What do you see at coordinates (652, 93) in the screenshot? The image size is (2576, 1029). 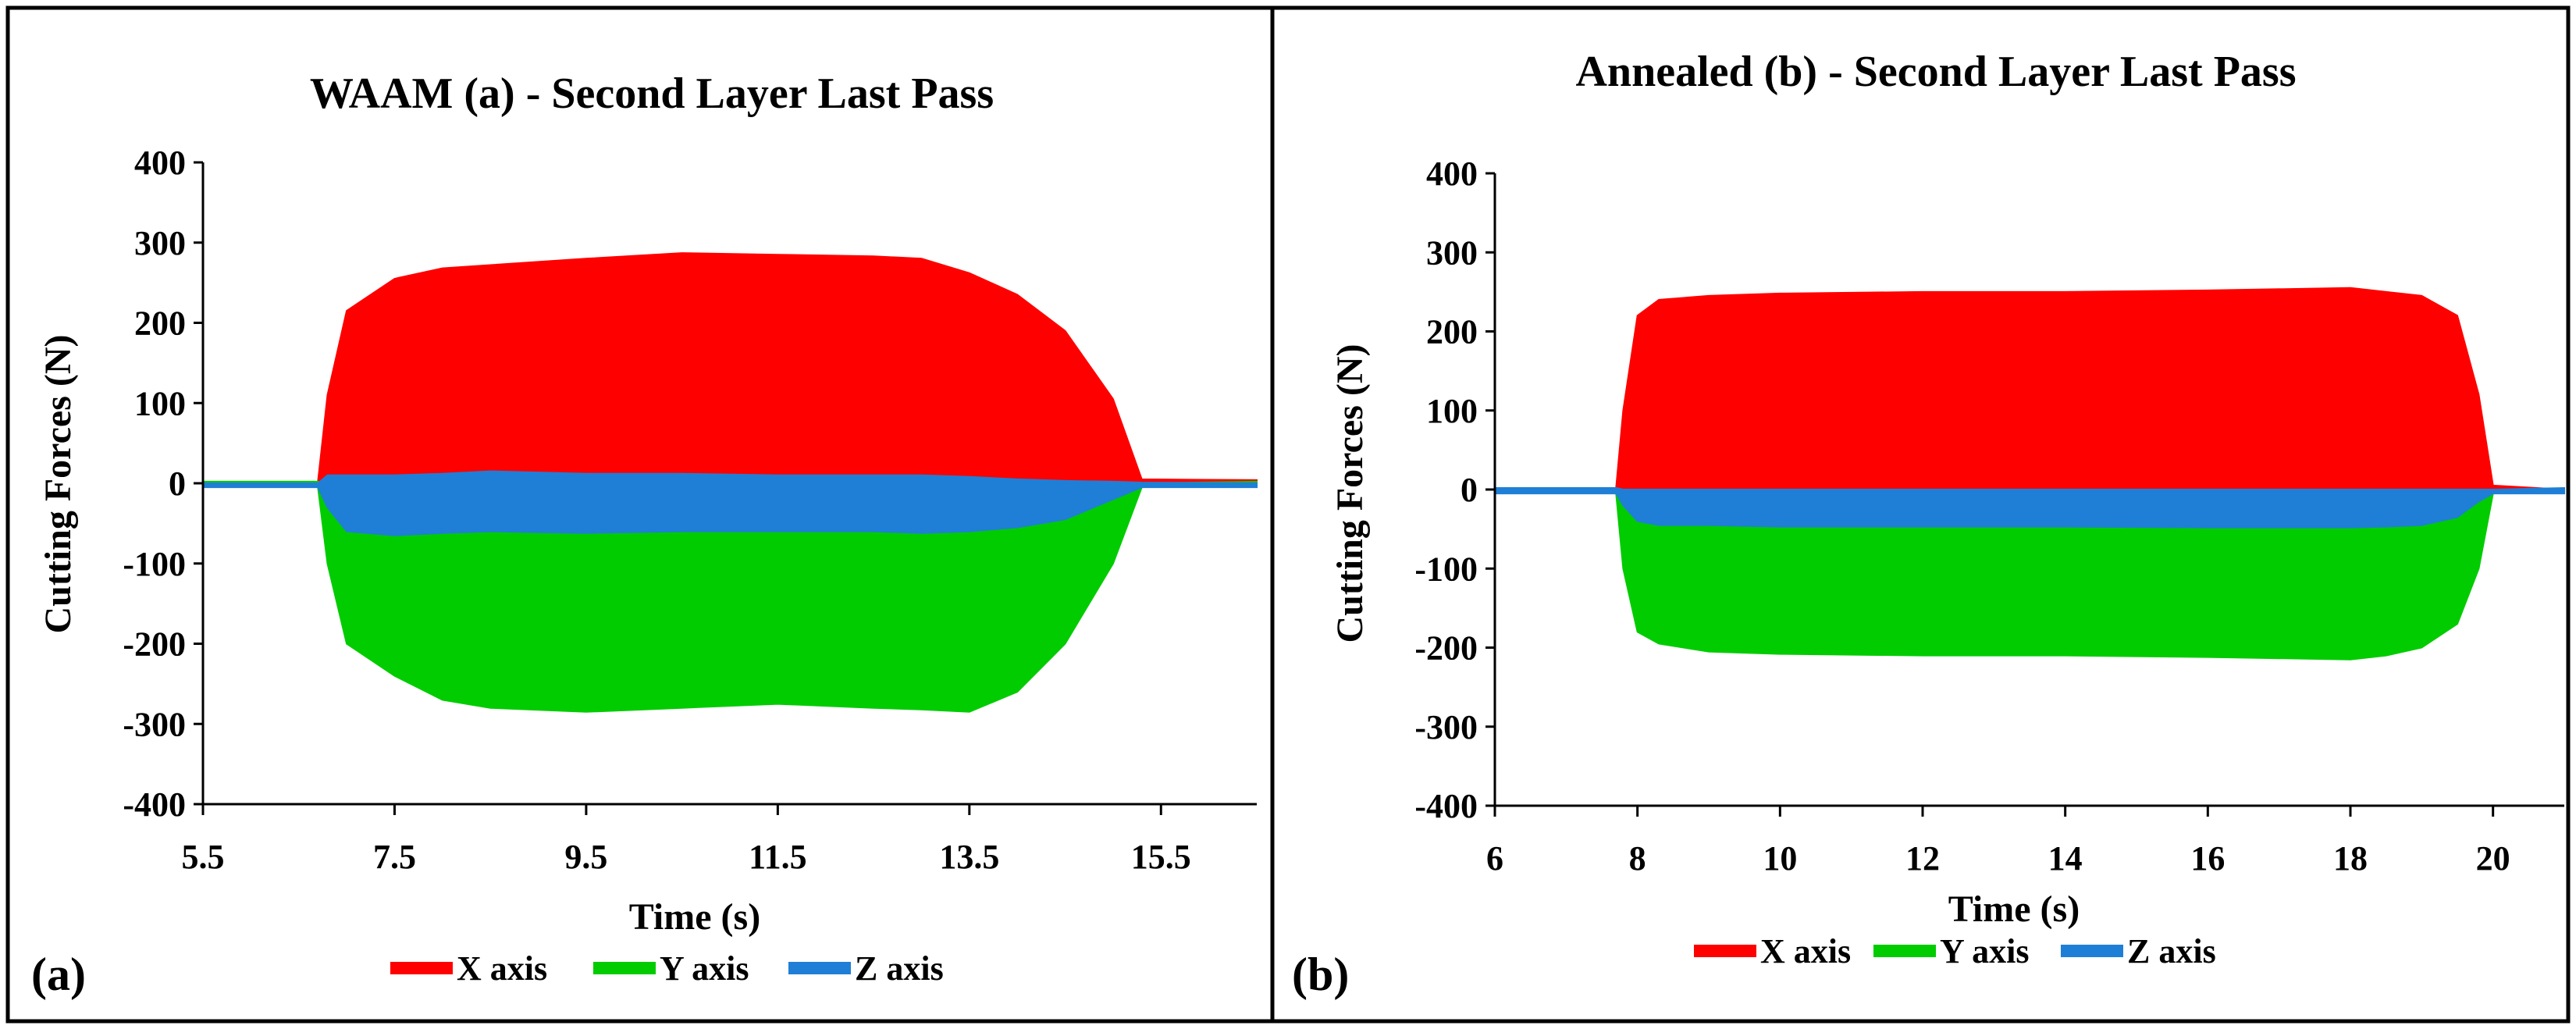 I see `chart-title: WAAM (a) - Second Layer Last Pass` at bounding box center [652, 93].